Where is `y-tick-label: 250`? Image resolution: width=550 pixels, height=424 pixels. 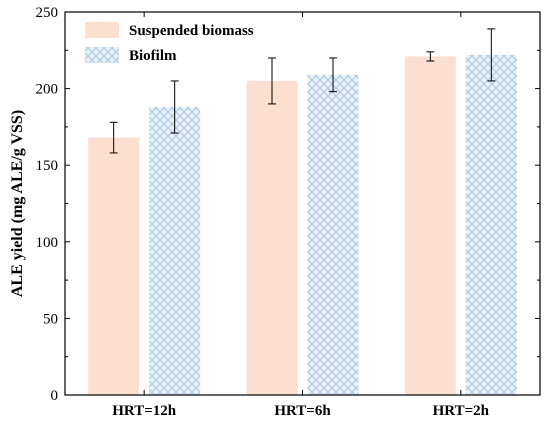
y-tick-label: 250 is located at coordinates (47, 13).